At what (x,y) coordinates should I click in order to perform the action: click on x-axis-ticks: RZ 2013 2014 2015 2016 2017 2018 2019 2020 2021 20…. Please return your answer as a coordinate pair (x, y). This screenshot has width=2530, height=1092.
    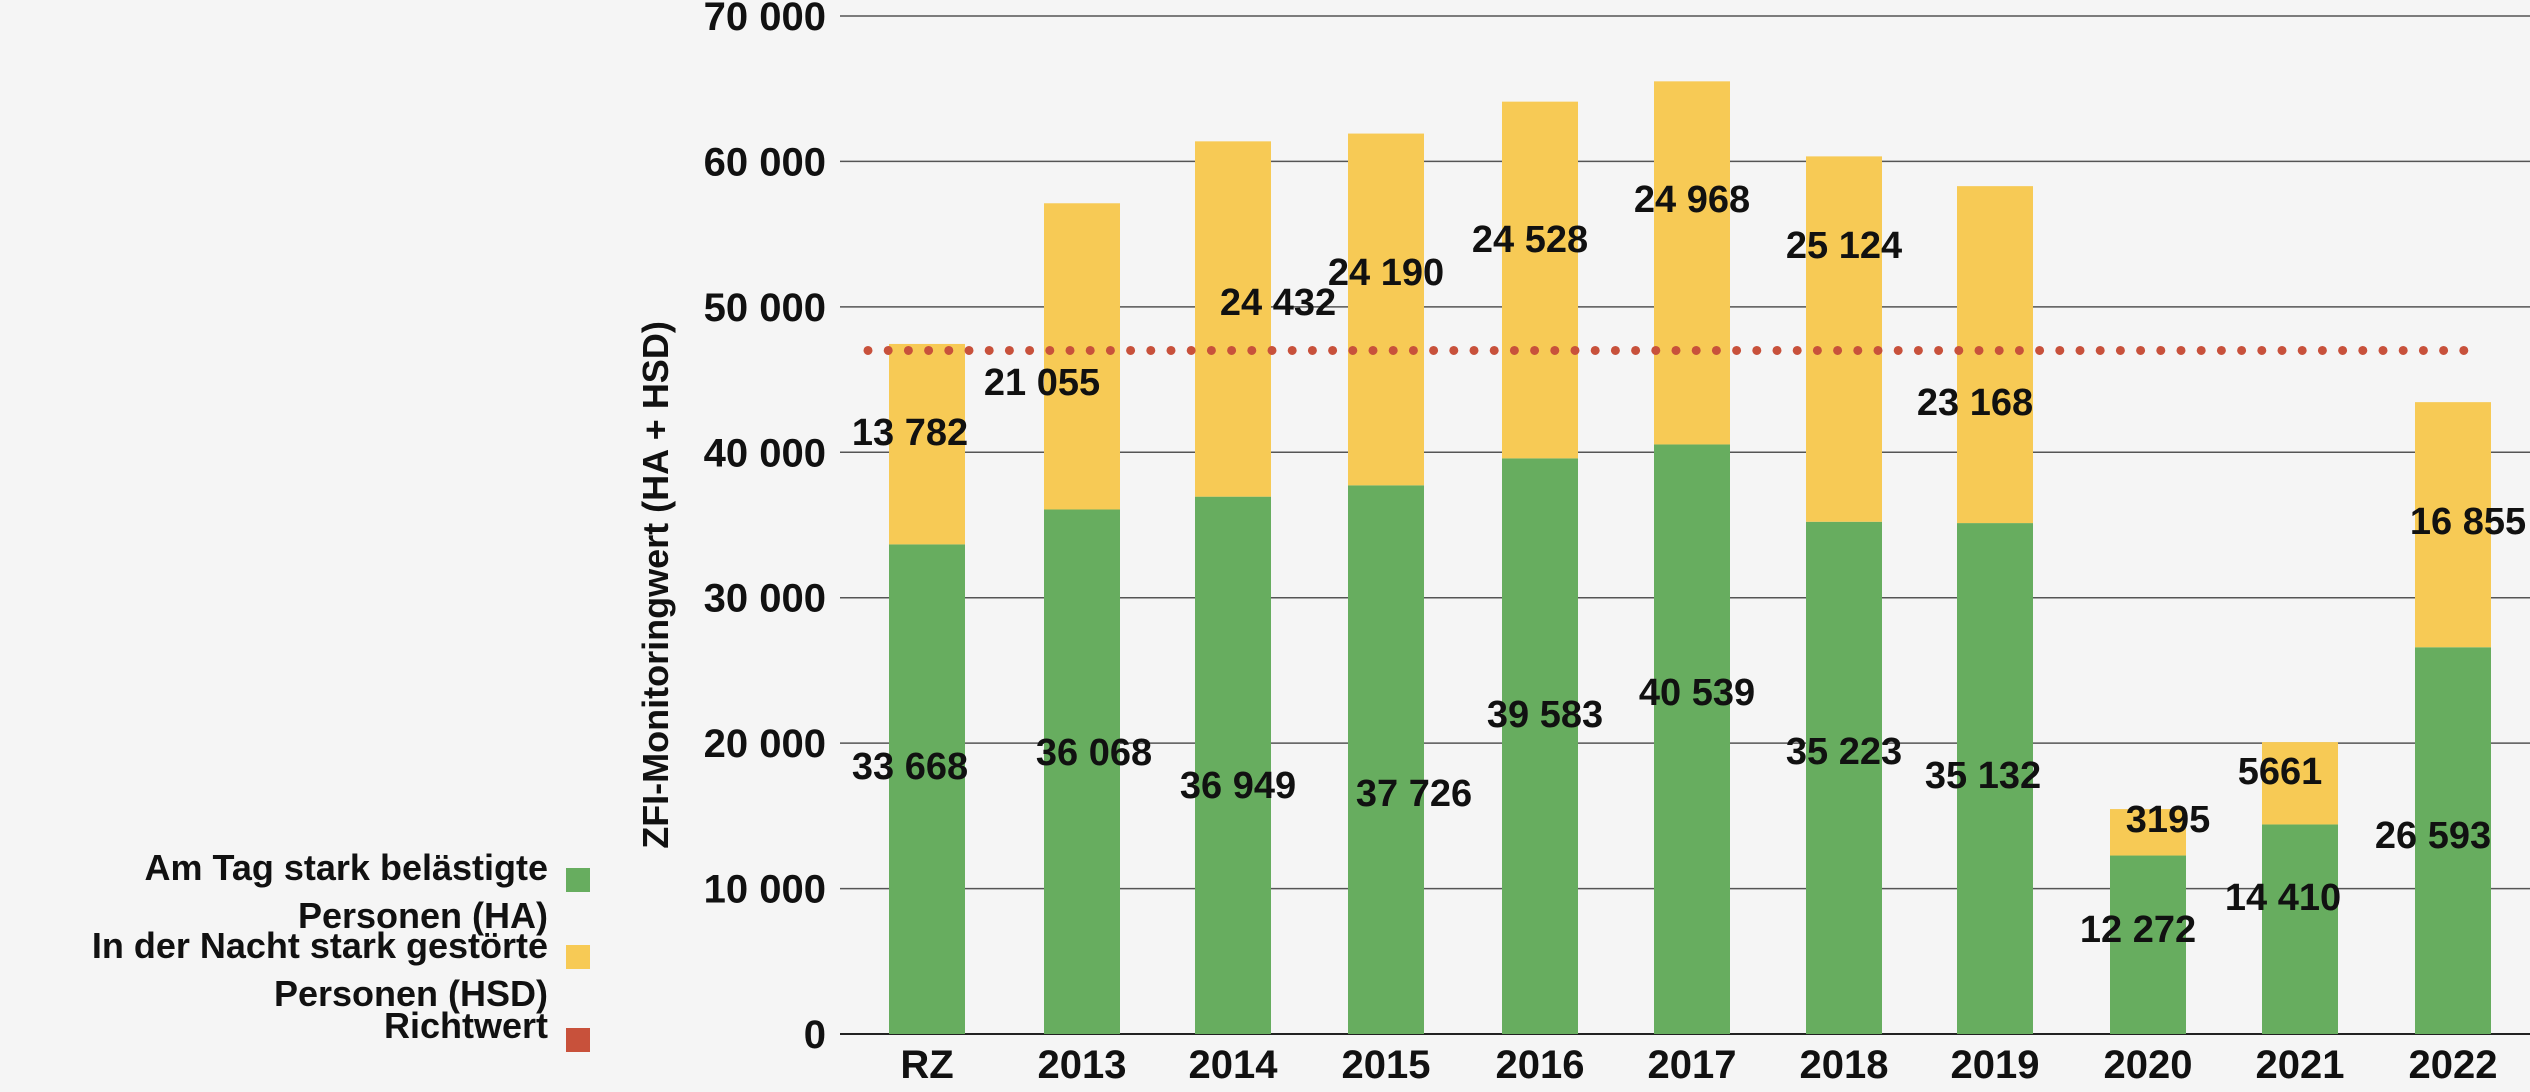
    Looking at the image, I should click on (1698, 1065).